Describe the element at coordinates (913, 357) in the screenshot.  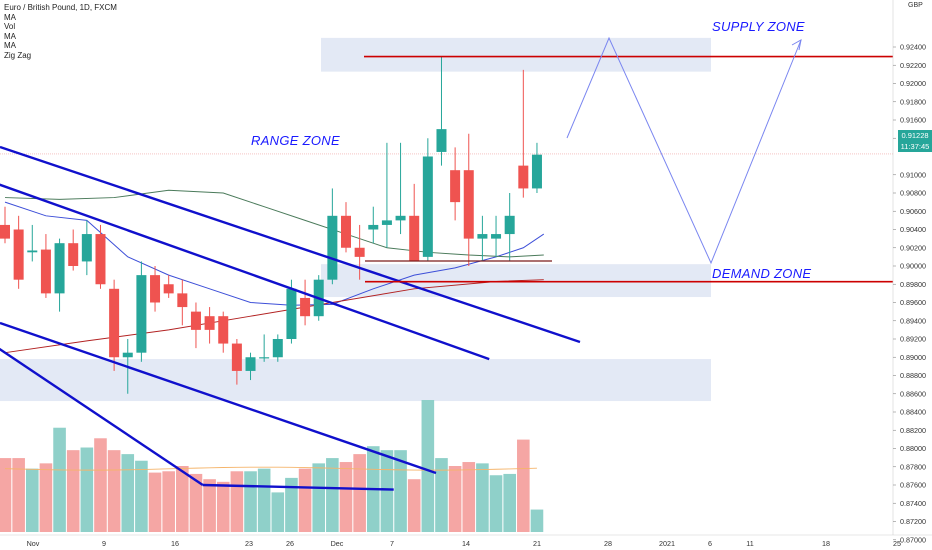
I see `price-tick-label: 0.89000` at that location.